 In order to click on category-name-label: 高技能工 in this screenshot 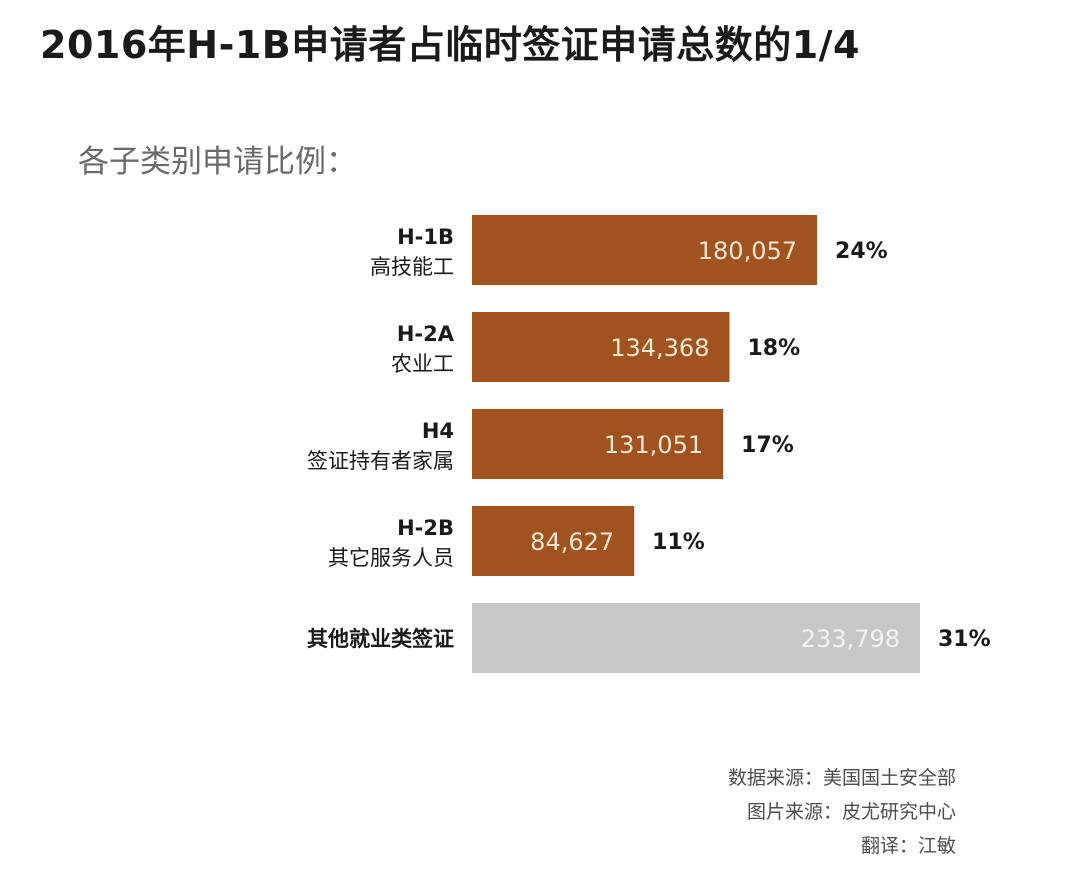, I will do `click(412, 267)`.